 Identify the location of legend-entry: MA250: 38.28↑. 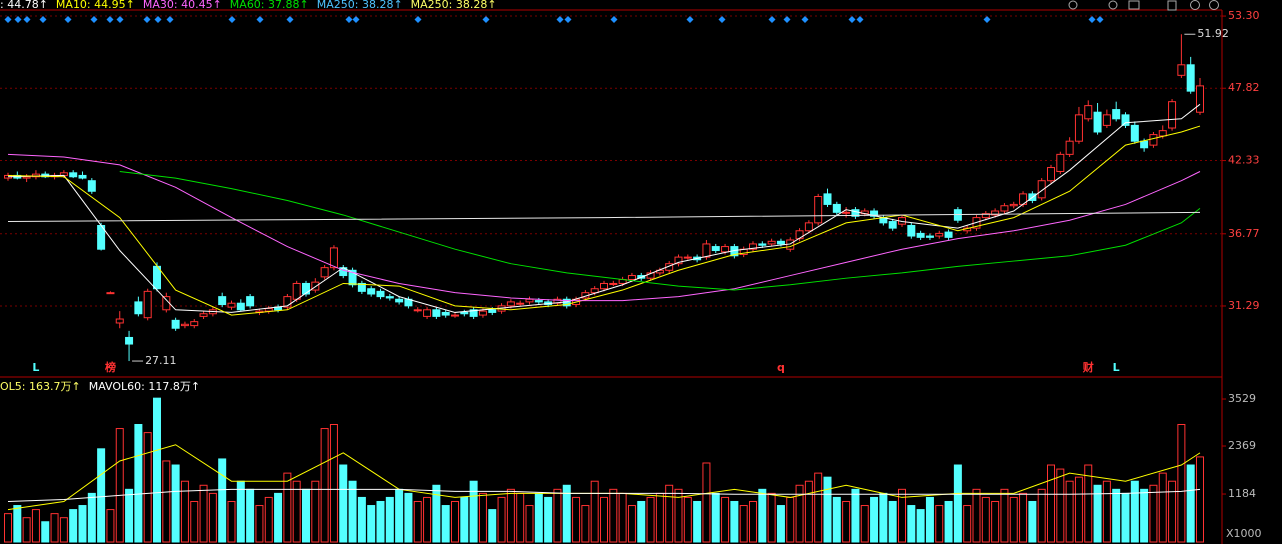
(360, 5).